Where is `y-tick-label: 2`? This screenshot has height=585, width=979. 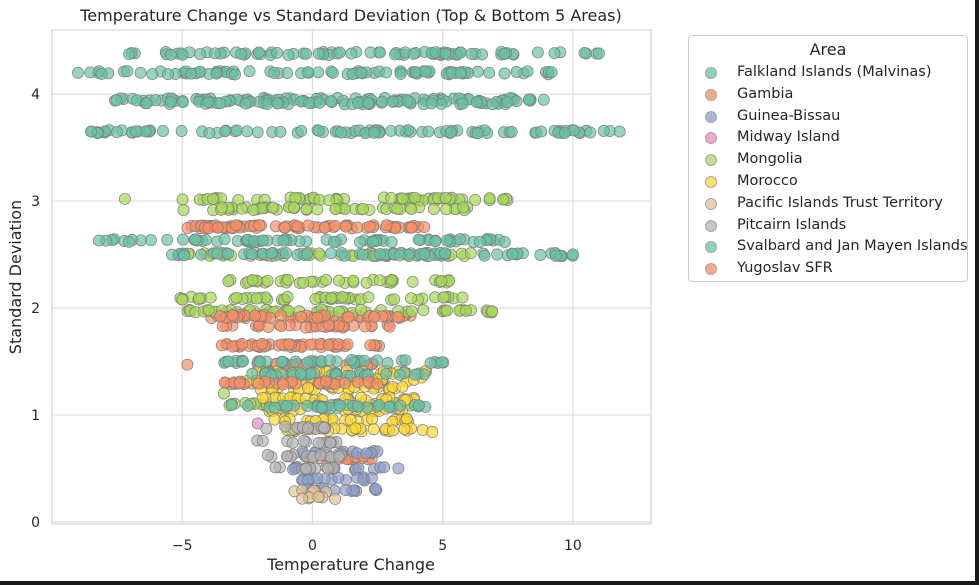
y-tick-label: 2 is located at coordinates (35, 309).